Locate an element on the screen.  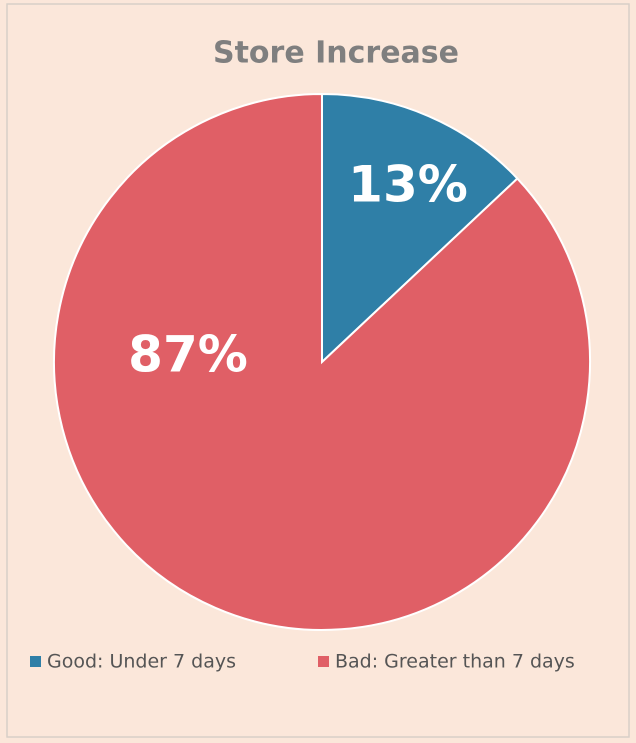
chart-title: Store Increase is located at coordinates (336, 53).